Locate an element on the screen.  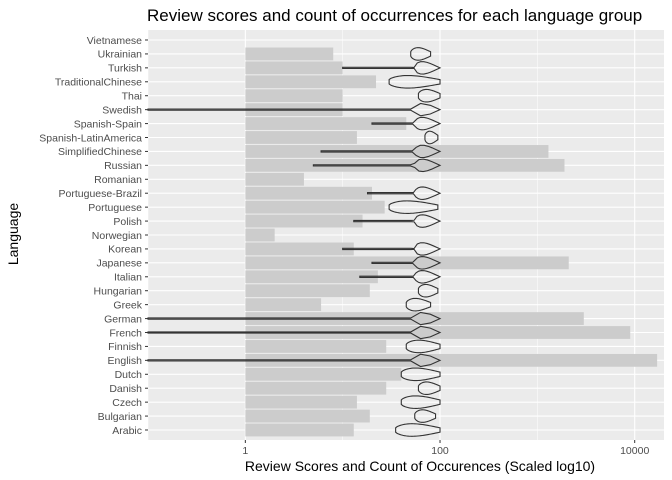
y-tick-label: Finnish is located at coordinates (125, 347).